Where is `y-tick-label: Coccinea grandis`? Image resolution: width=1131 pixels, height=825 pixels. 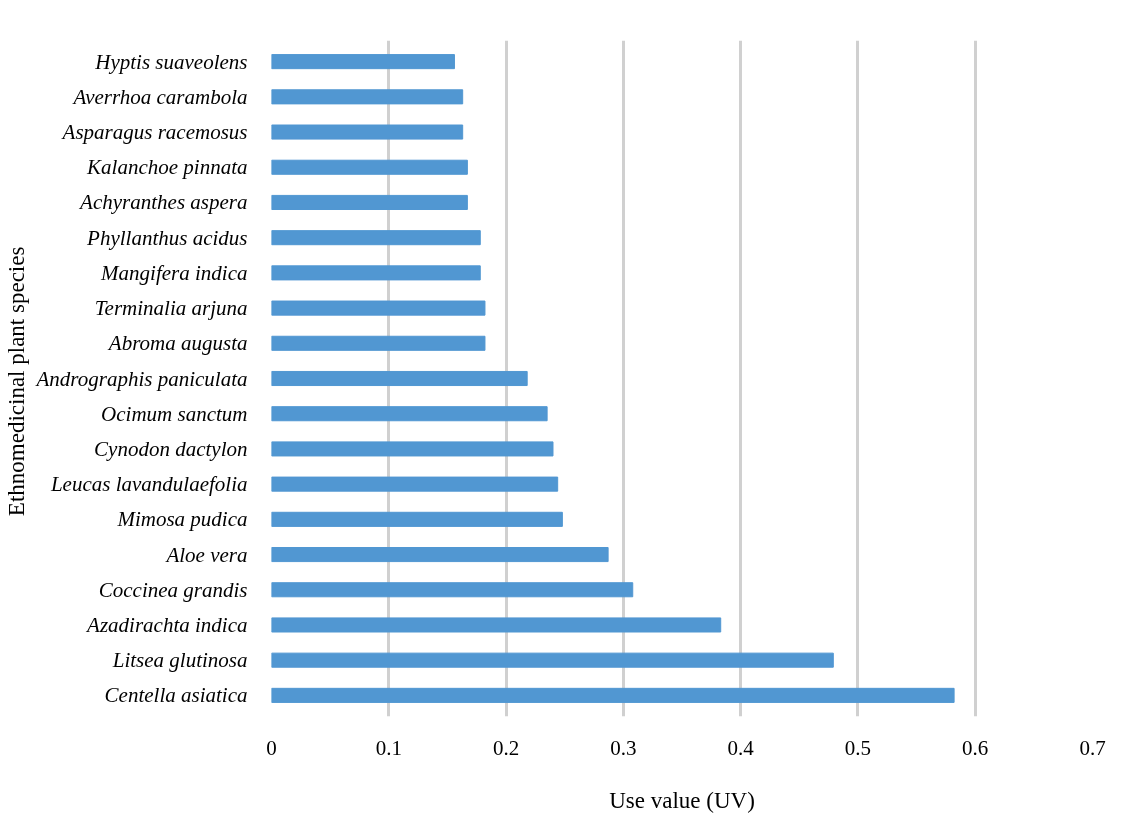 y-tick-label: Coccinea grandis is located at coordinates (173, 589).